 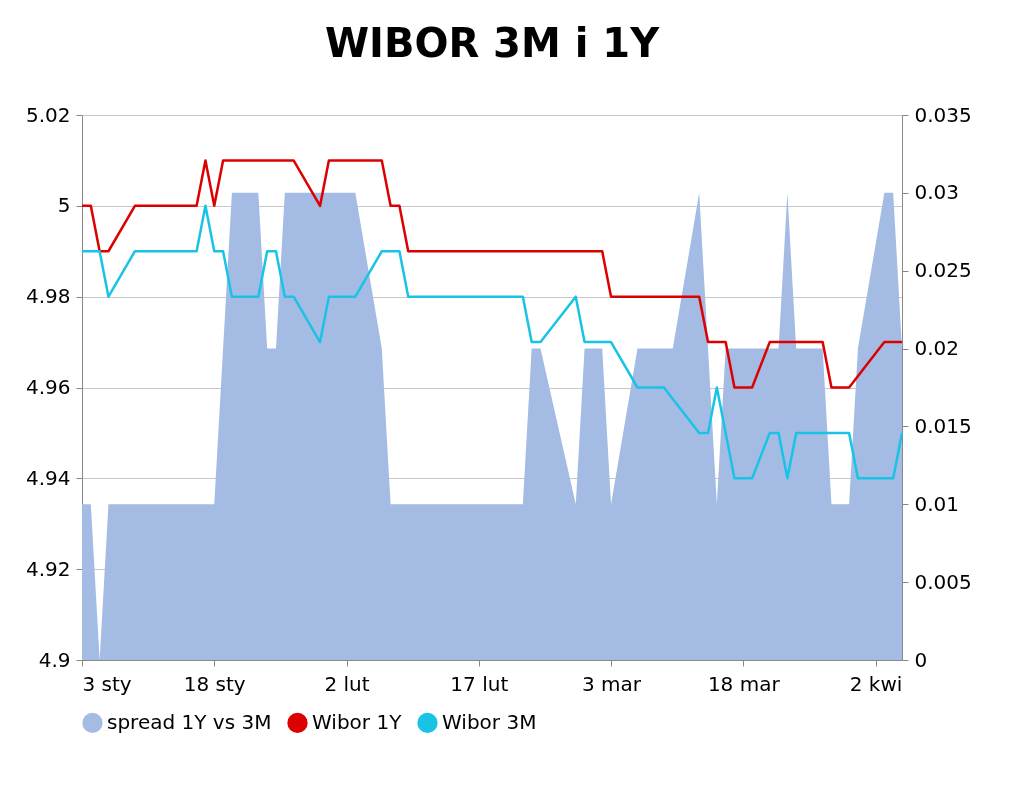 I want to click on y-tick-label: 4.98, so click(x=48, y=296).